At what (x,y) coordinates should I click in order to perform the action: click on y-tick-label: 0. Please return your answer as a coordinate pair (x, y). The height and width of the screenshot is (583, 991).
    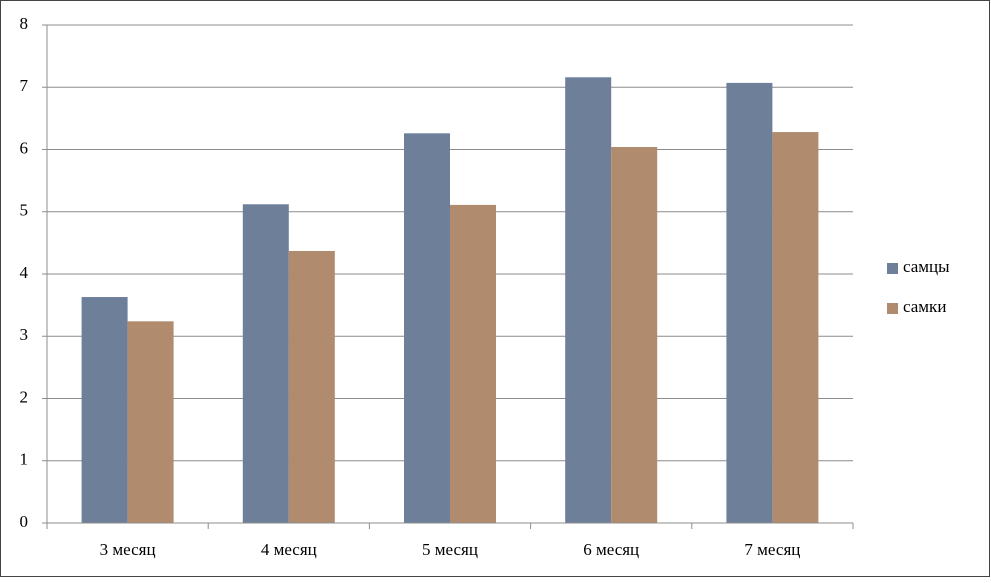
    Looking at the image, I should click on (24, 521).